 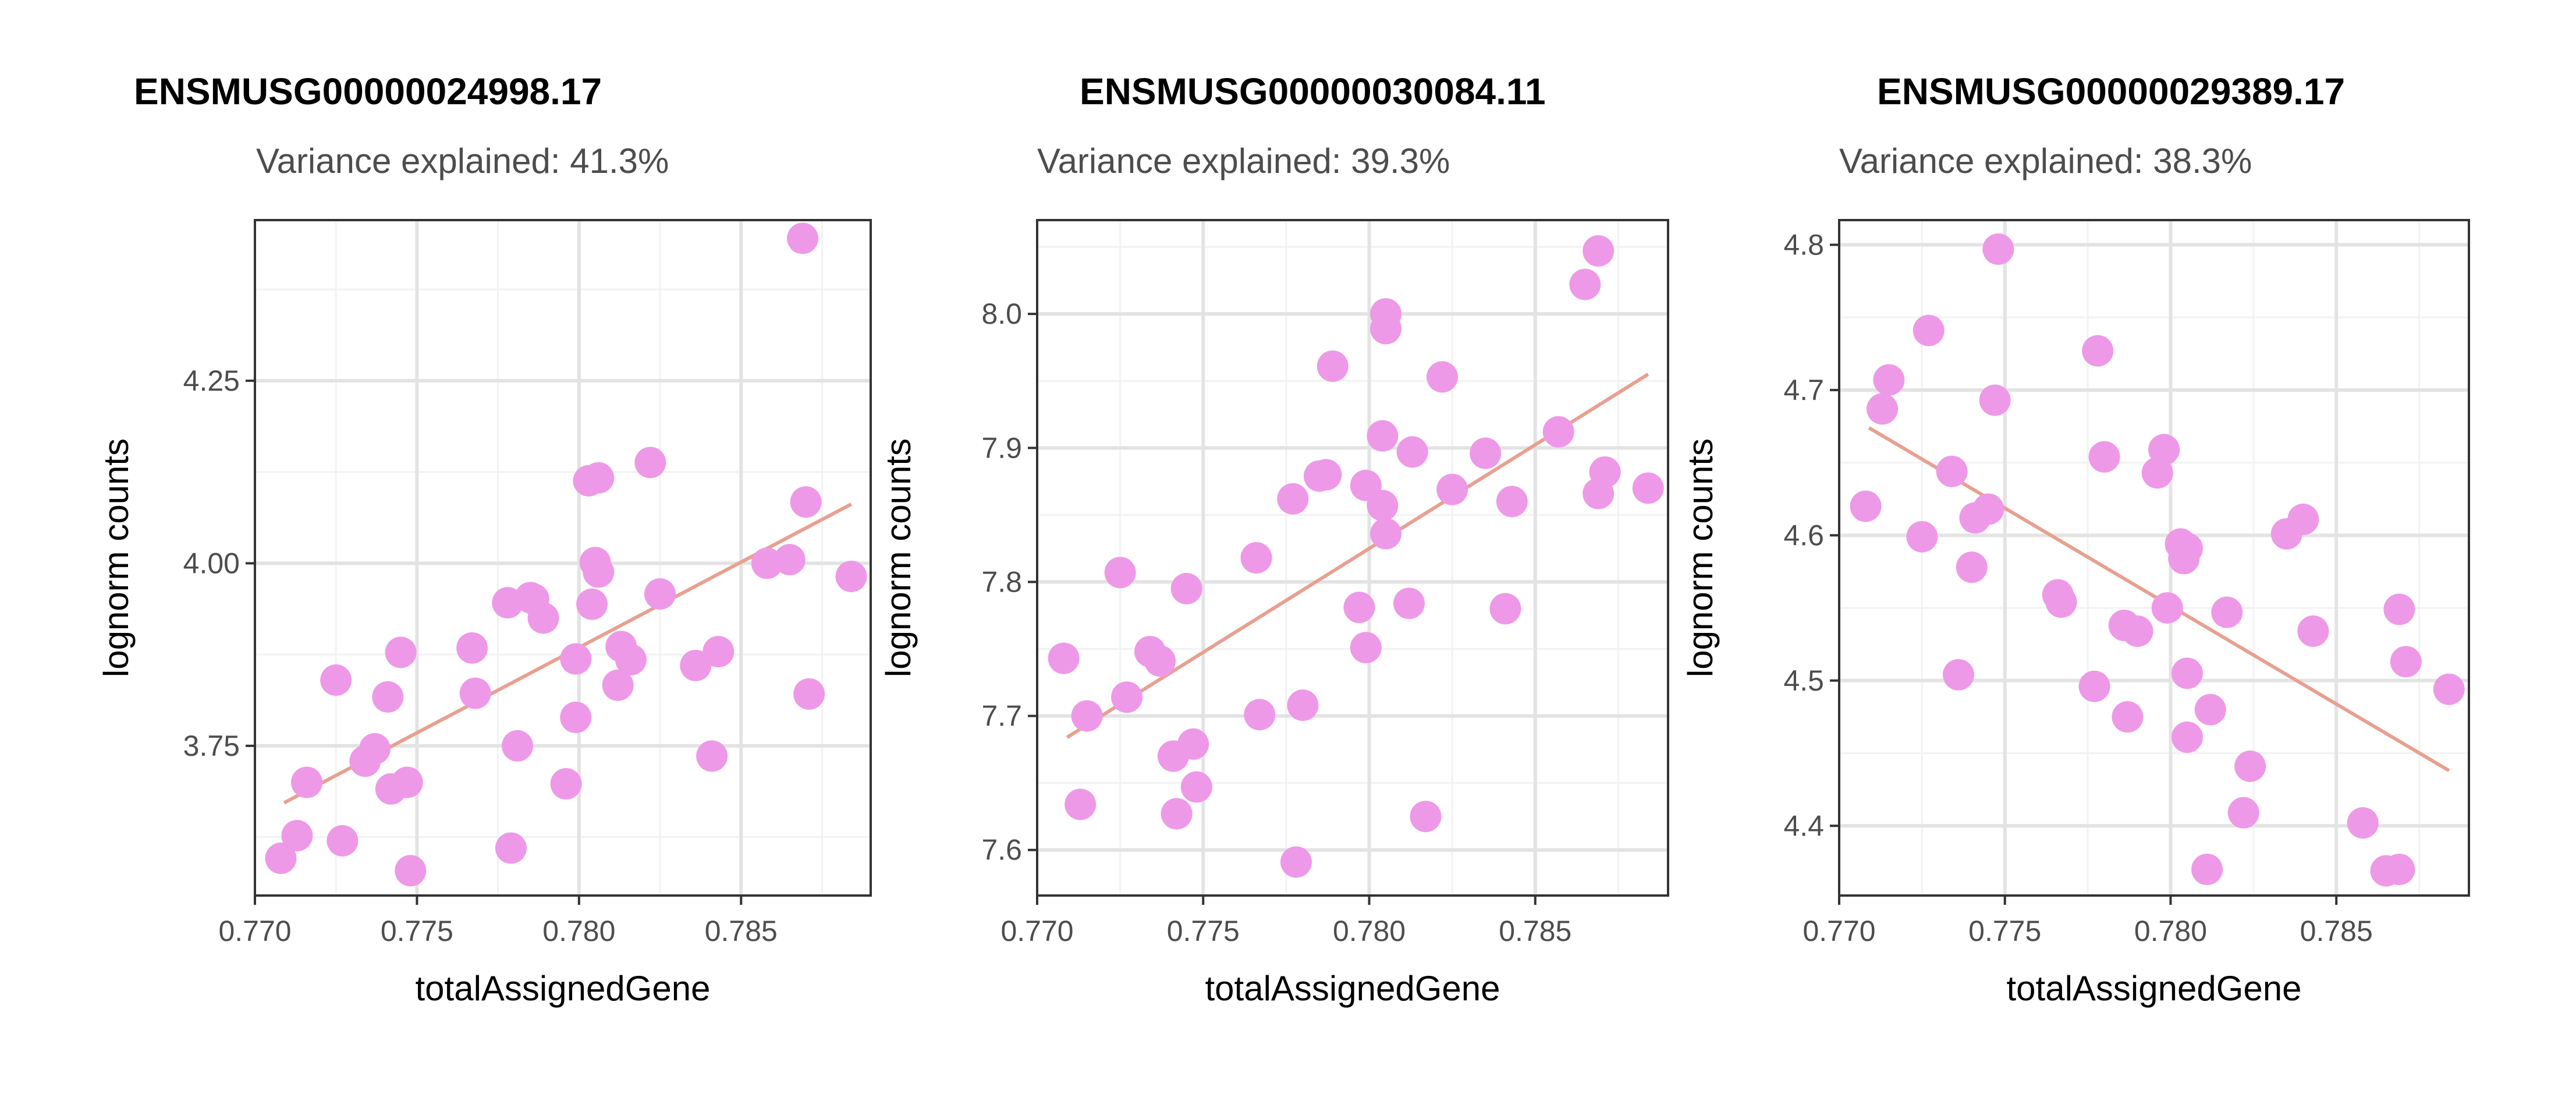 I want to click on y-tick-label: 7.6, so click(x=1002, y=850).